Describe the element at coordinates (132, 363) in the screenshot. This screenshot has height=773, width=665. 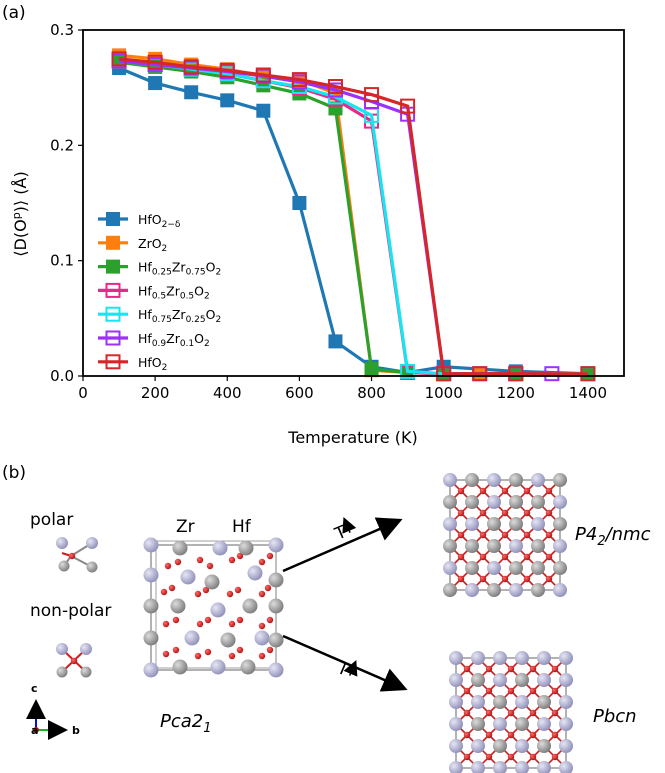
I see `legend-entry: HfO2` at that location.